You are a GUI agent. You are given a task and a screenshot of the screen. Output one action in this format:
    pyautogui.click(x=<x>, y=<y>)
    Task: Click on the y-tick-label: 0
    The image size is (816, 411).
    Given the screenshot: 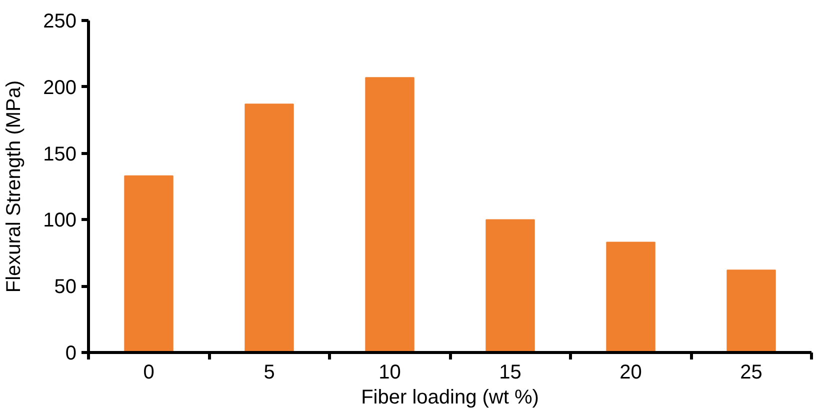 What is the action you would take?
    pyautogui.click(x=70, y=353)
    